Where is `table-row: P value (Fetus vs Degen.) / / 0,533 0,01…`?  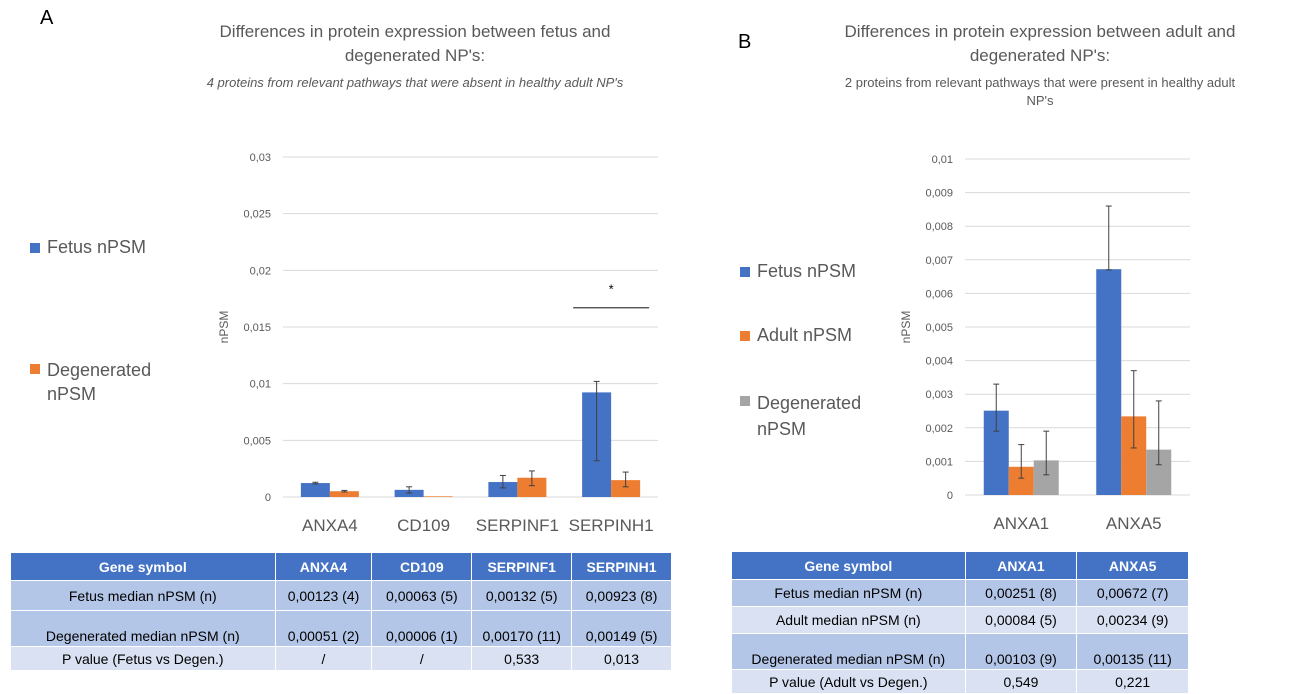 table-row: P value (Fetus vs Degen.) / / 0,533 0,01… is located at coordinates (341, 658).